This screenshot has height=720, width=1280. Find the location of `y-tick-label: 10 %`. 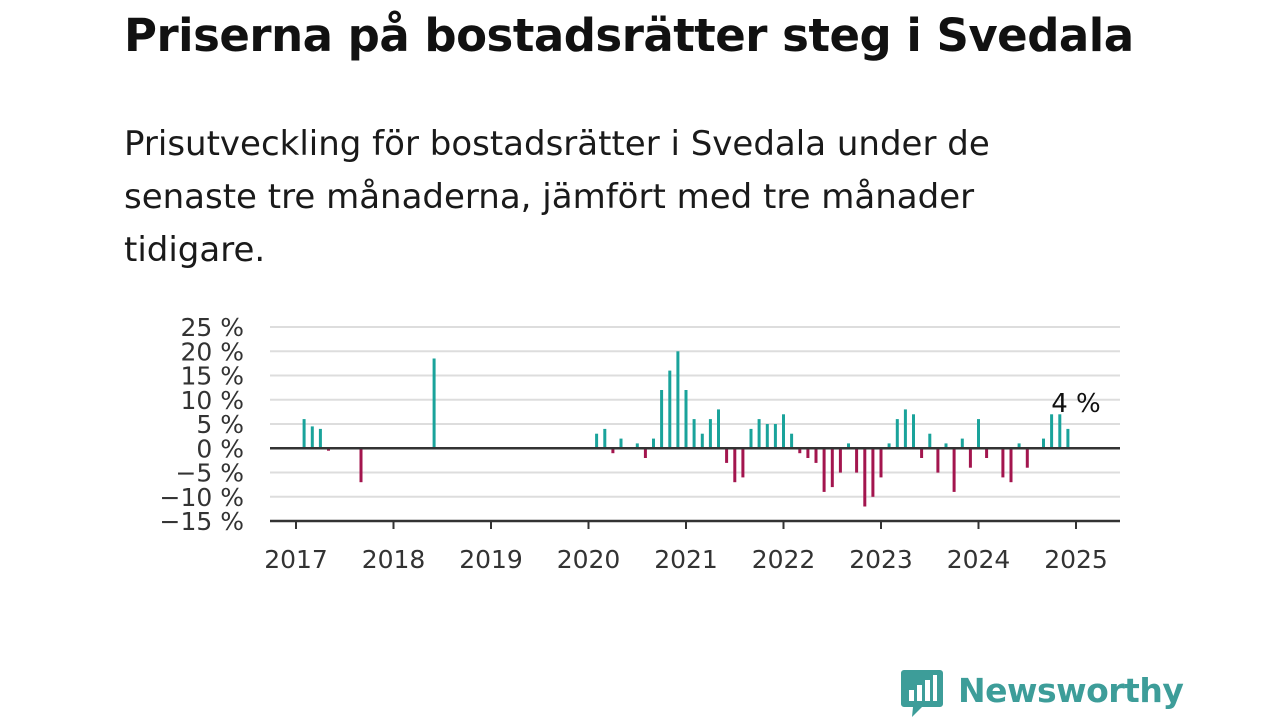

y-tick-label: 10 % is located at coordinates (212, 400).